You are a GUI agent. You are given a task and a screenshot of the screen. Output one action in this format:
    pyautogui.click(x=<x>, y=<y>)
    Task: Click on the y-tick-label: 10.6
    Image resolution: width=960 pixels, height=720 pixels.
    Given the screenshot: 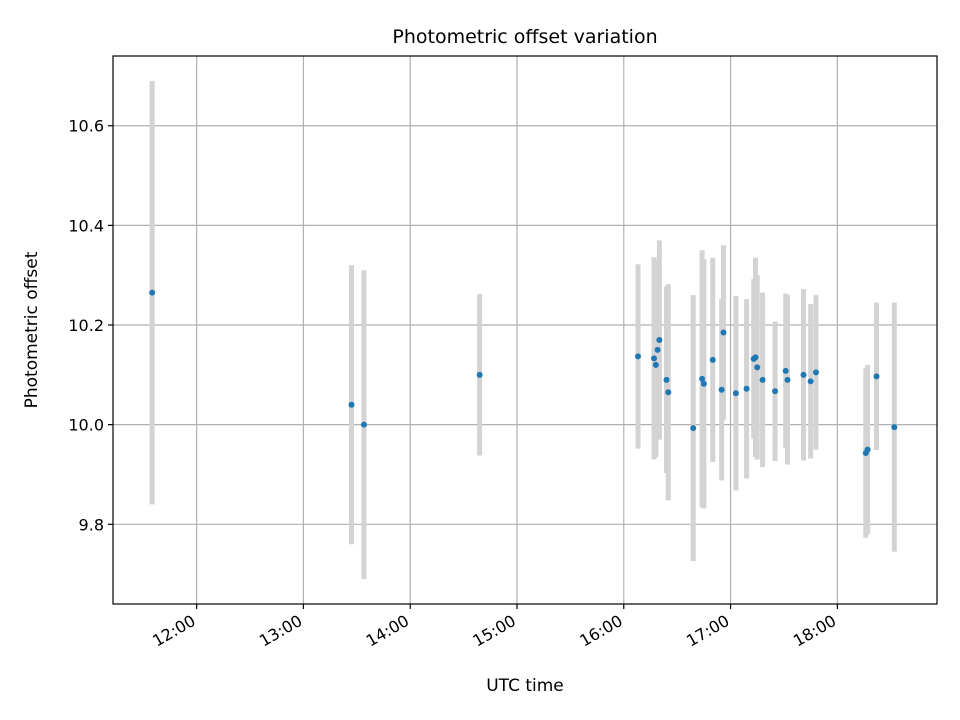 What is the action you would take?
    pyautogui.click(x=86, y=126)
    